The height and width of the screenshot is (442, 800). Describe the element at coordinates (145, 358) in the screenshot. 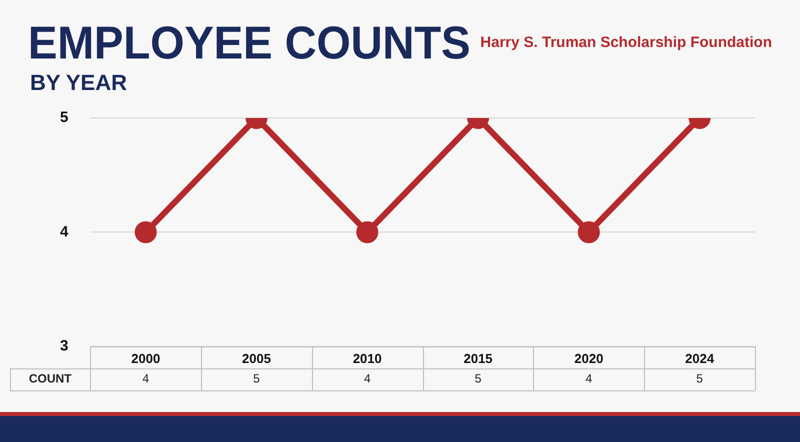

I see `x-tick-label: 2000` at that location.